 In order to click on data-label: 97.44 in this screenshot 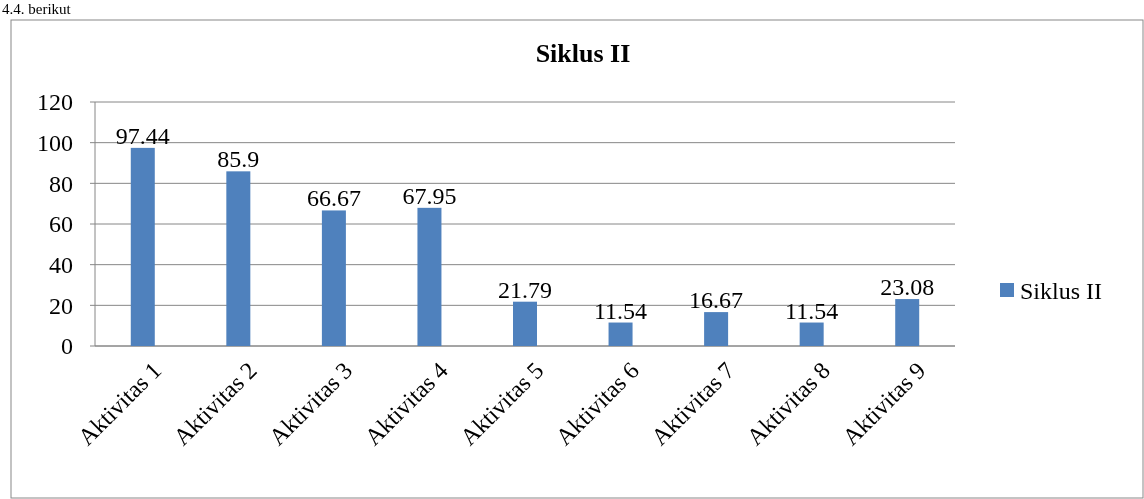, I will do `click(142, 135)`.